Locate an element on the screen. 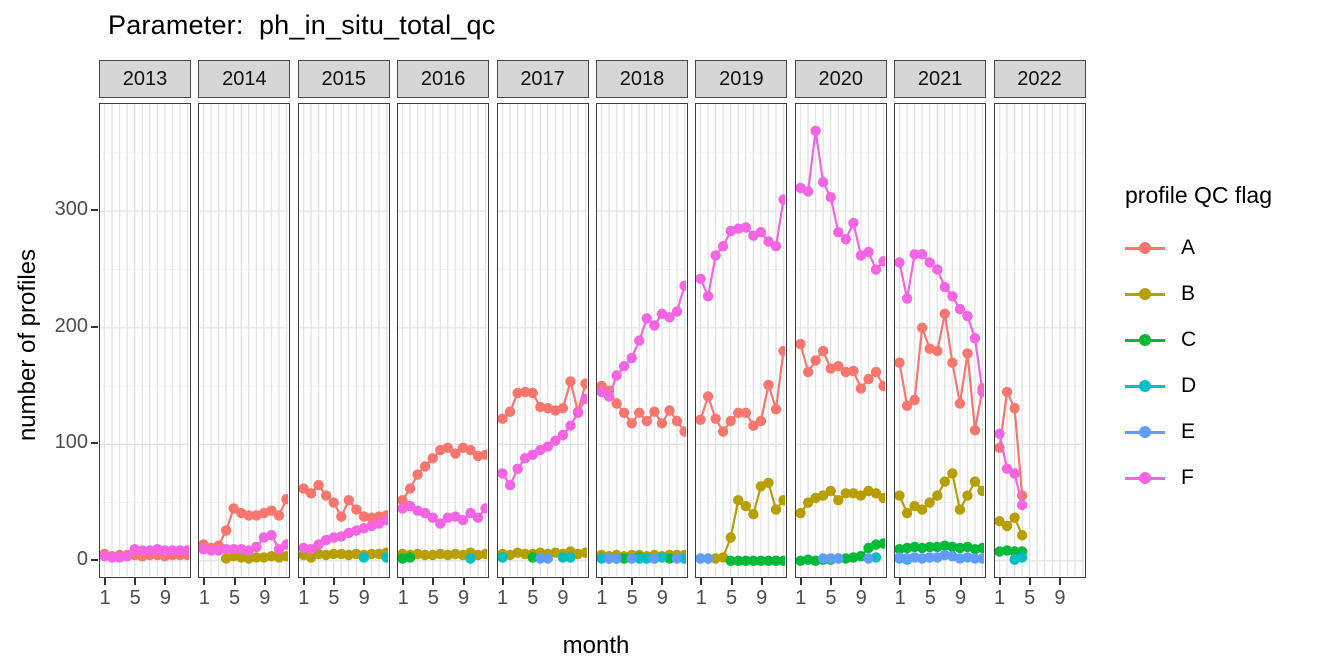 The width and height of the screenshot is (1344, 672). facet-panel-2015 is located at coordinates (343, 340).